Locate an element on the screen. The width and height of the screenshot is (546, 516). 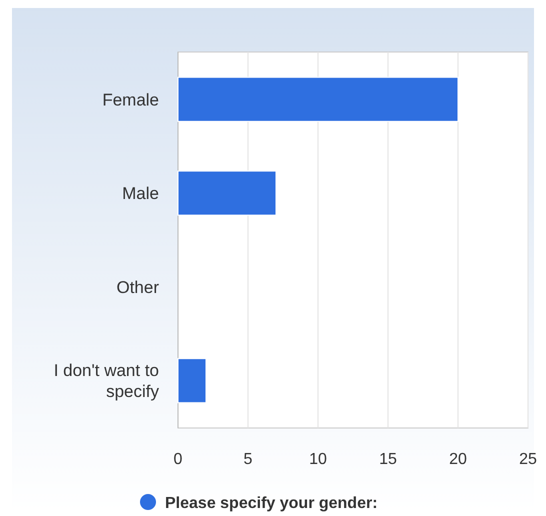
y-tick-label: Male is located at coordinates (140, 194).